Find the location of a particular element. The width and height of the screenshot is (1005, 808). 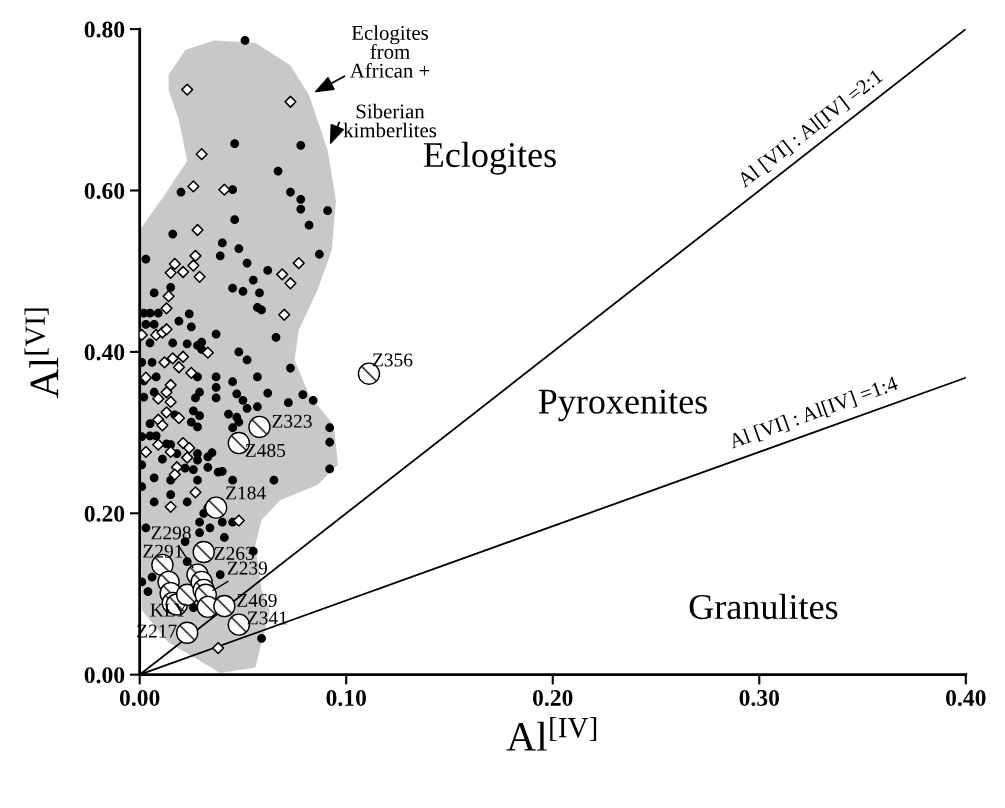

annotation: Z341 is located at coordinates (267, 618).